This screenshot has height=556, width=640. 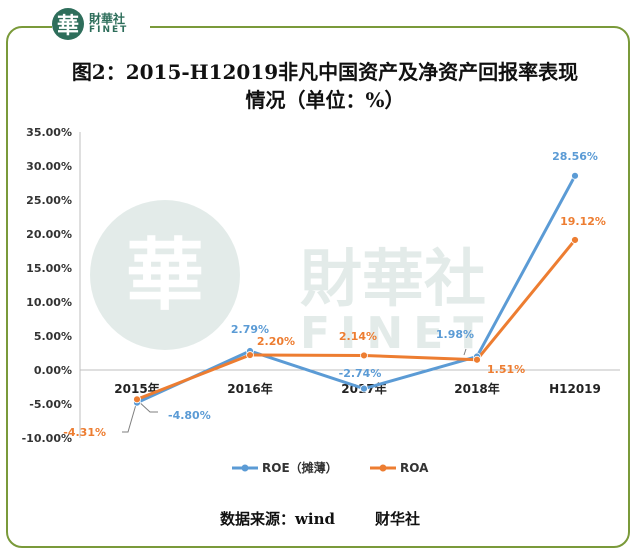 What do you see at coordinates (49, 268) in the screenshot?
I see `y-tick-label: 15.00%` at bounding box center [49, 268].